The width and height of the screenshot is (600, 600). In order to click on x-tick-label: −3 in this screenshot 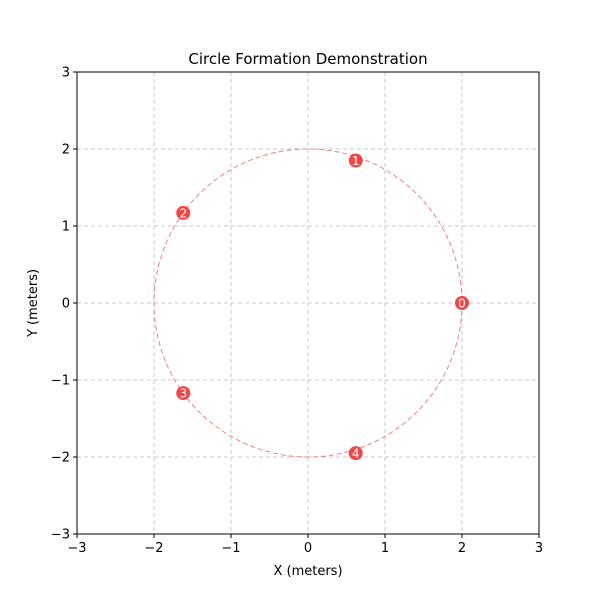, I will do `click(76, 548)`.